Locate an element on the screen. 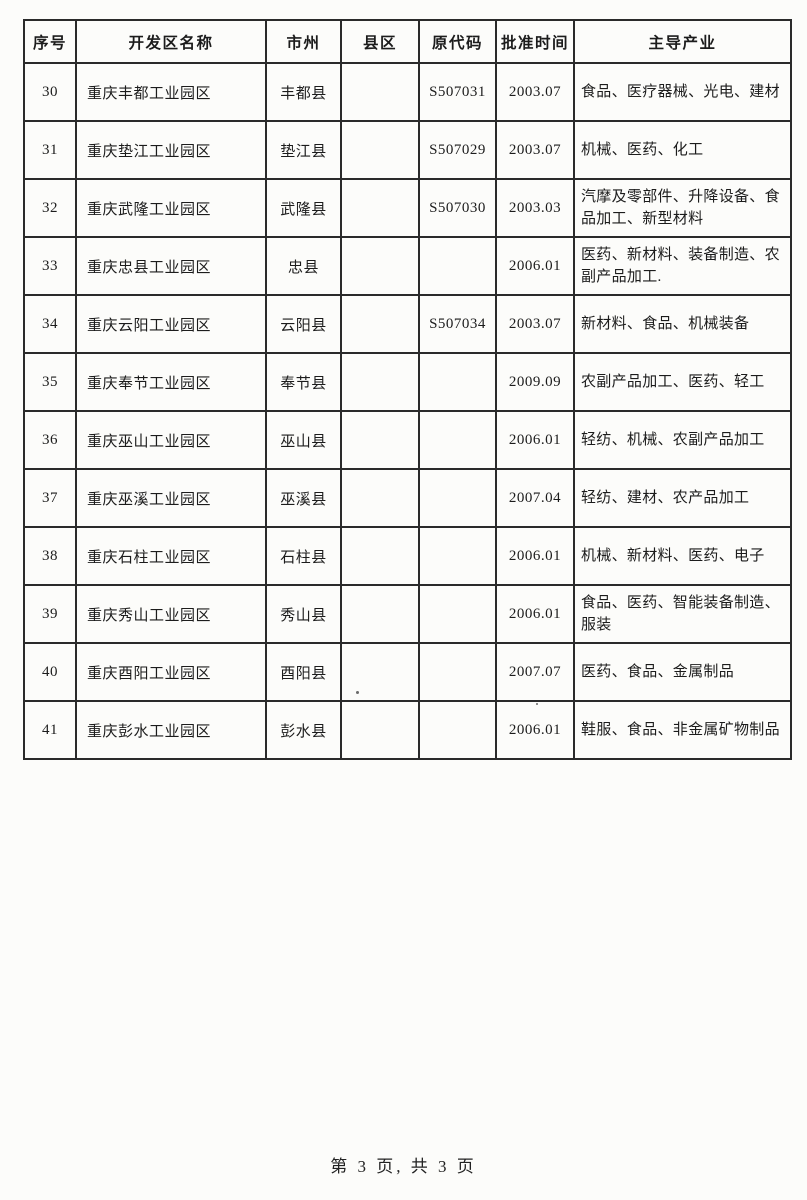  cell-city: 巫山县 is located at coordinates (303, 440).